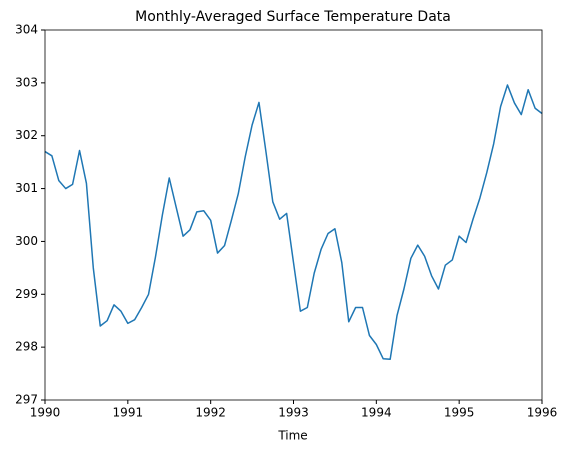 The width and height of the screenshot is (570, 453). Describe the element at coordinates (26, 30) in the screenshot. I see `y-tick-label: 304` at that location.